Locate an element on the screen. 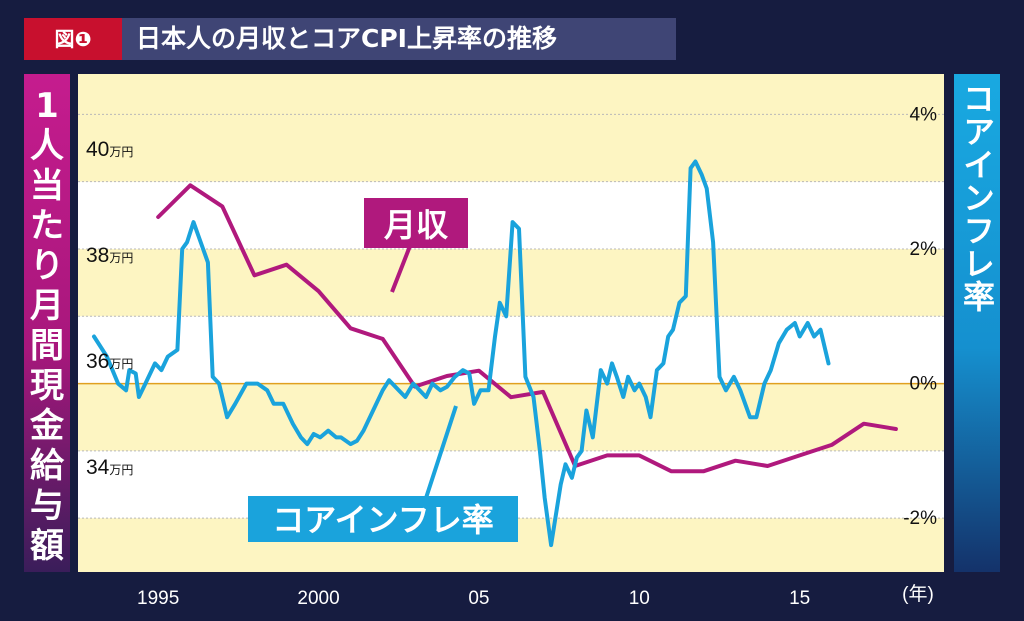 Image resolution: width=1024 pixels, height=621 pixels. left-axis-title-char: 当 is located at coordinates (47, 186).